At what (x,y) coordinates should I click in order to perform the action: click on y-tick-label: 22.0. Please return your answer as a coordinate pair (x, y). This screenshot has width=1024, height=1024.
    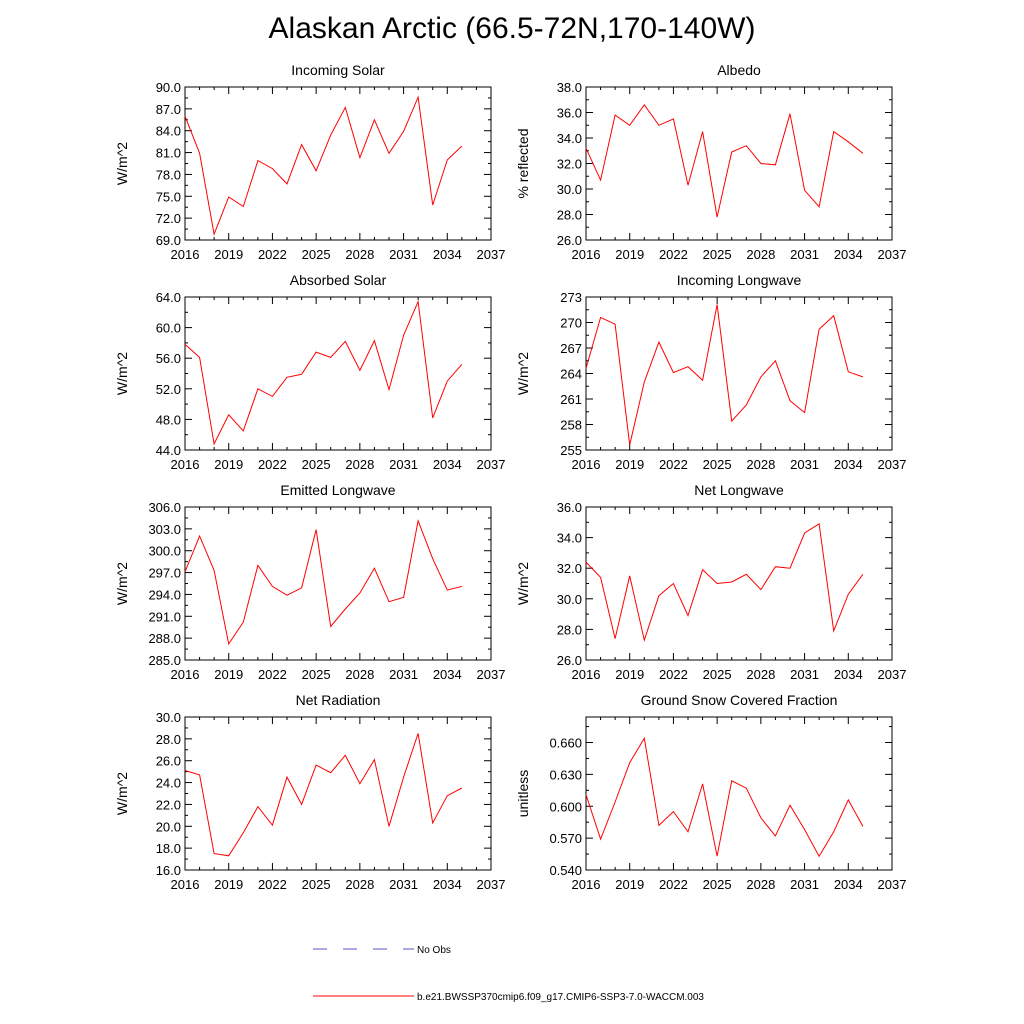
    Looking at the image, I should click on (168, 804).